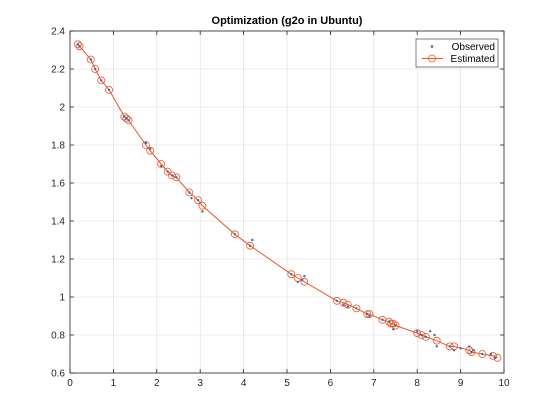  What do you see at coordinates (200, 383) in the screenshot?
I see `x-tick-label: 3` at bounding box center [200, 383].